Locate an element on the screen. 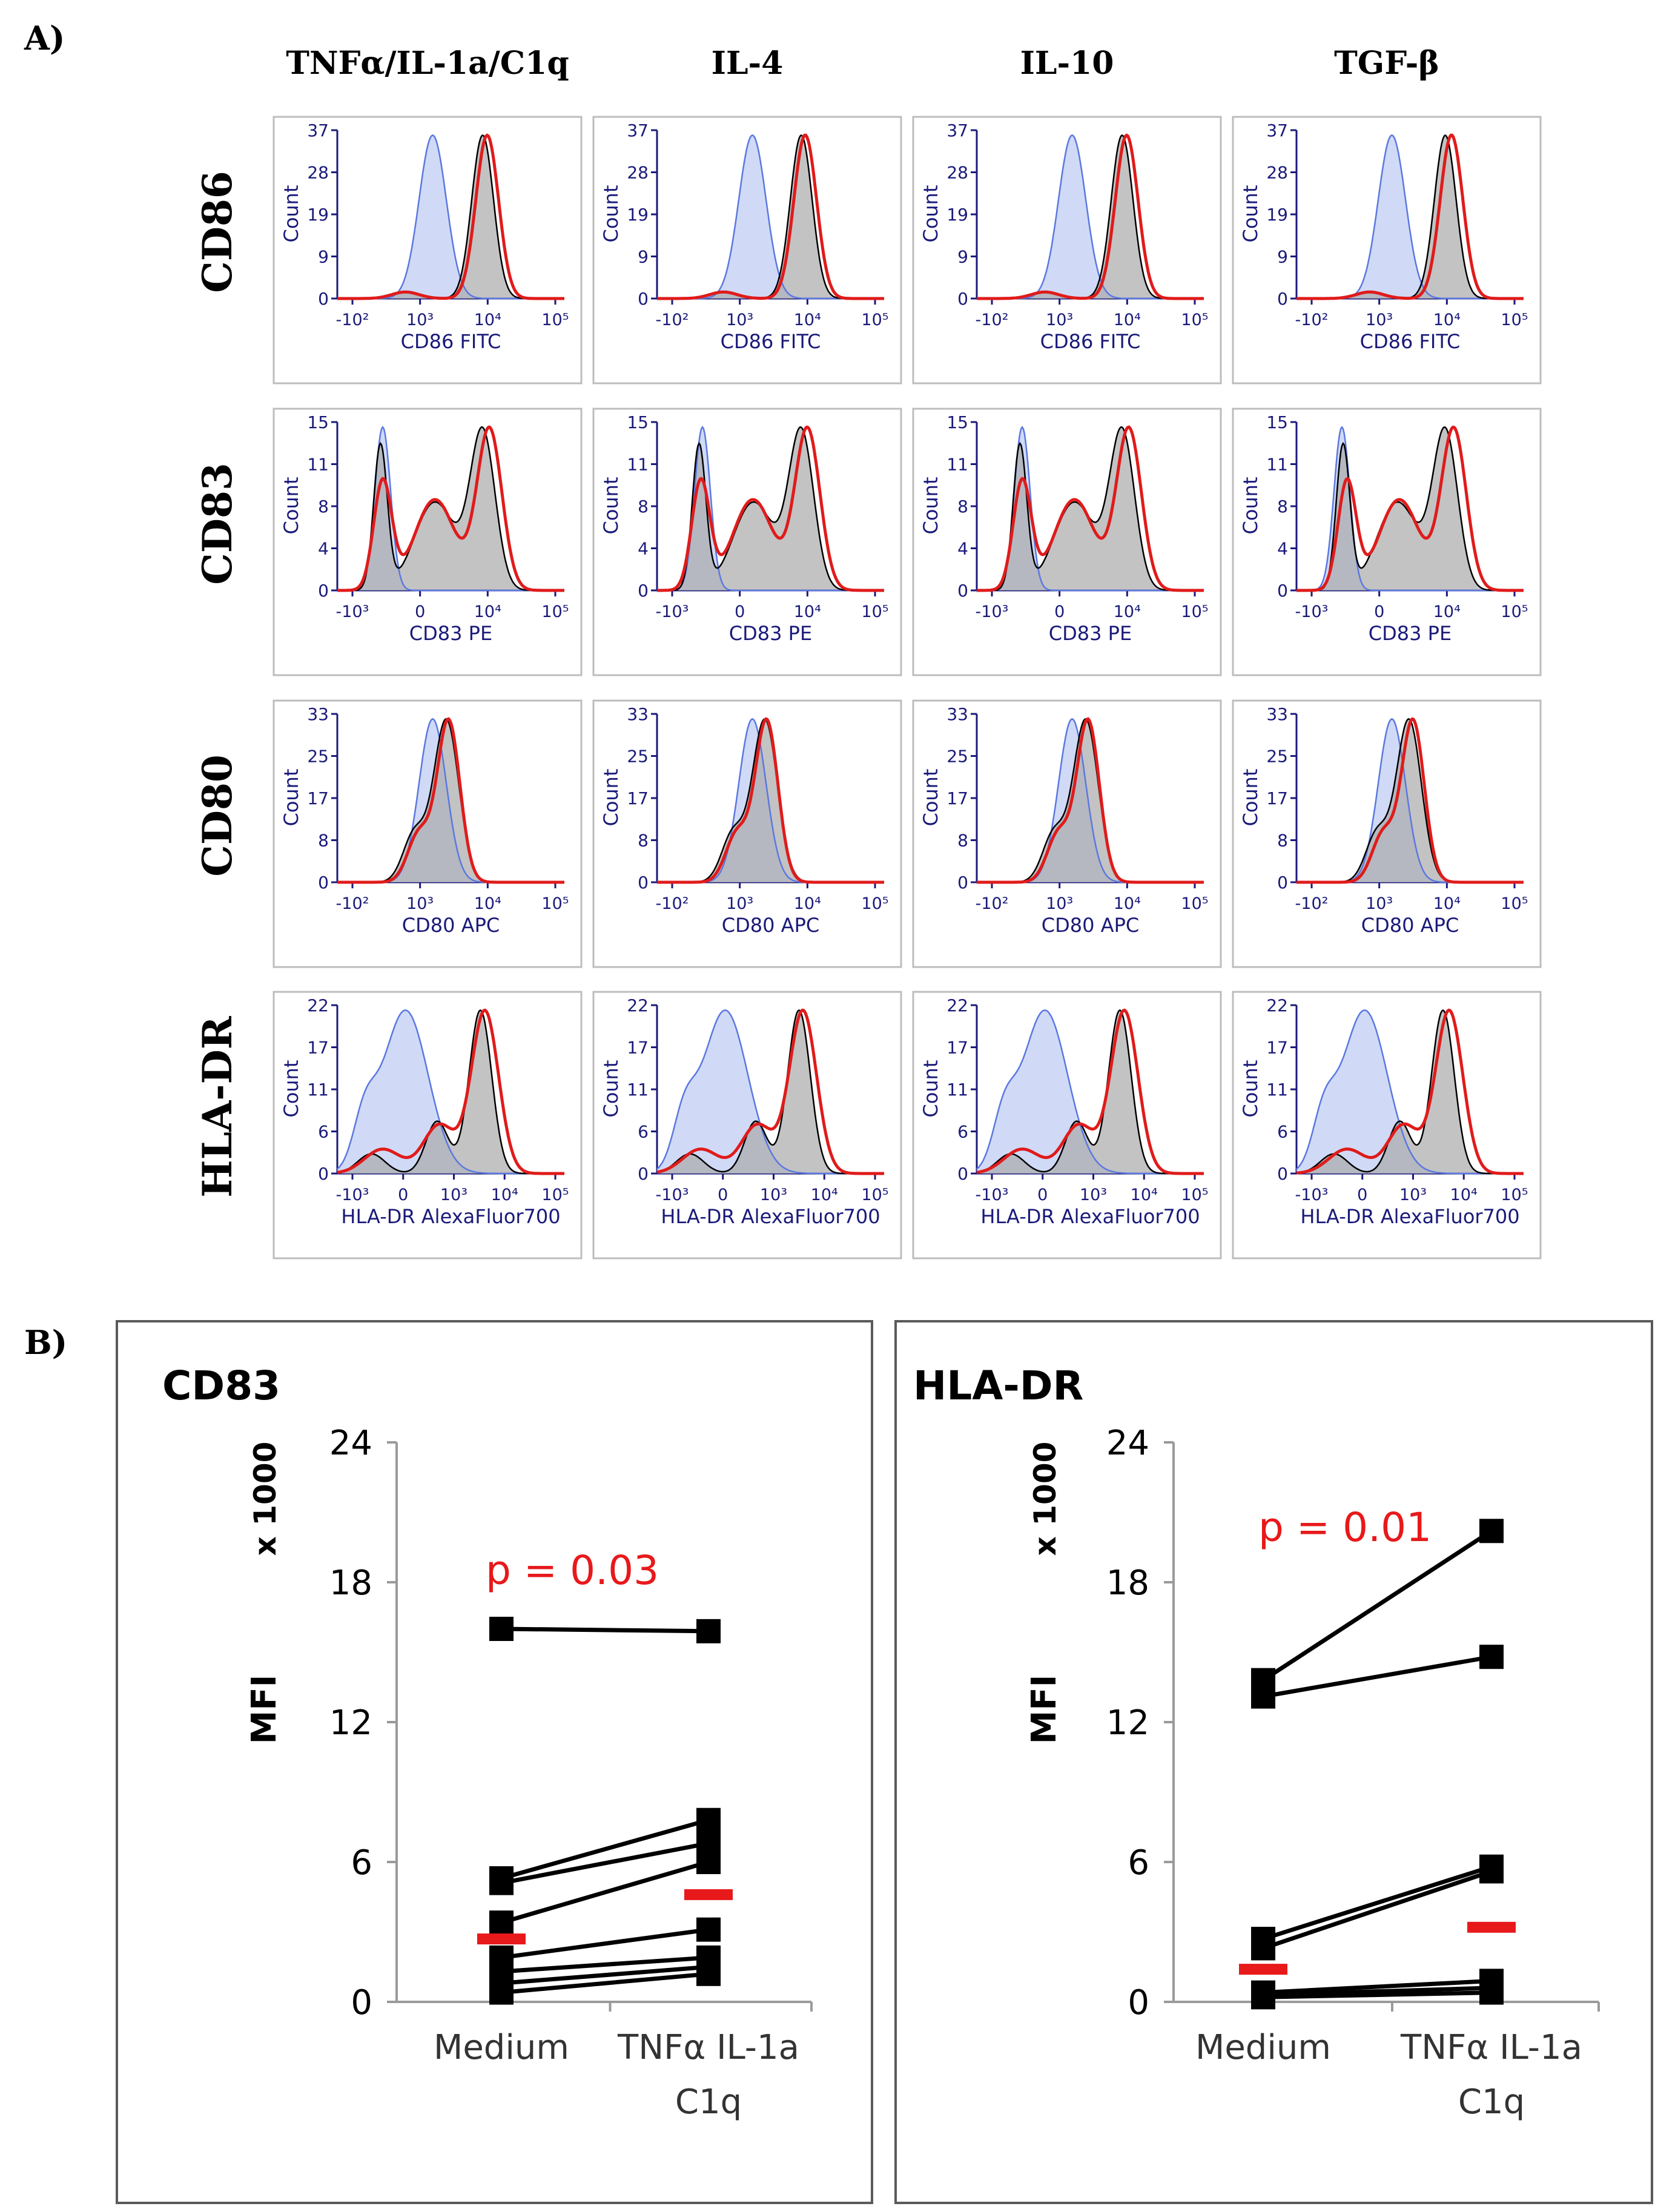 The height and width of the screenshot is (2212, 1678). y-tick-label: 24 is located at coordinates (350, 1443).